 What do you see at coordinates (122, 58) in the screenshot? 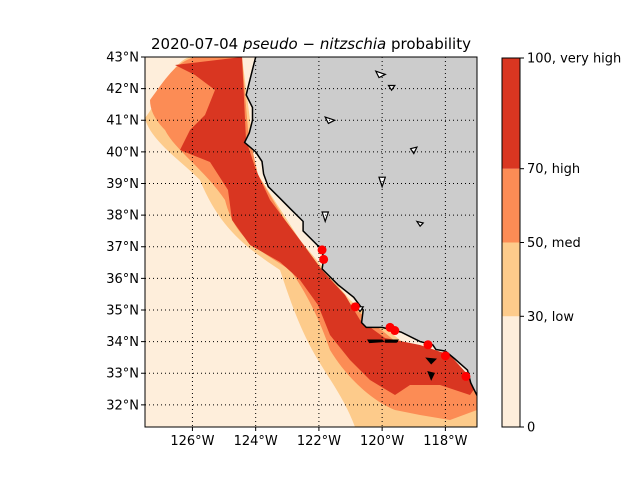
I see `lat-tick-label: 43°N` at bounding box center [122, 58].